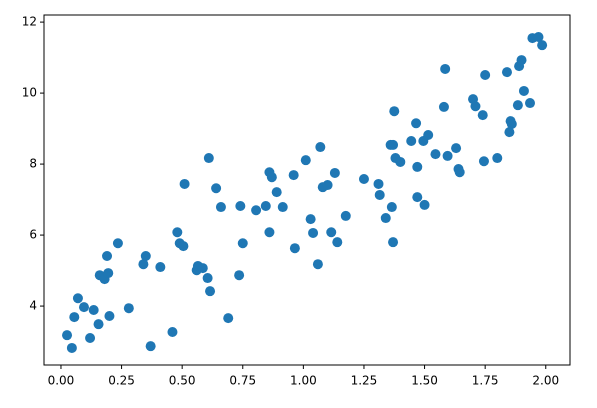 This screenshot has height=408, width=597. What do you see at coordinates (29, 22) in the screenshot?
I see `y-tick-label: 12` at bounding box center [29, 22].